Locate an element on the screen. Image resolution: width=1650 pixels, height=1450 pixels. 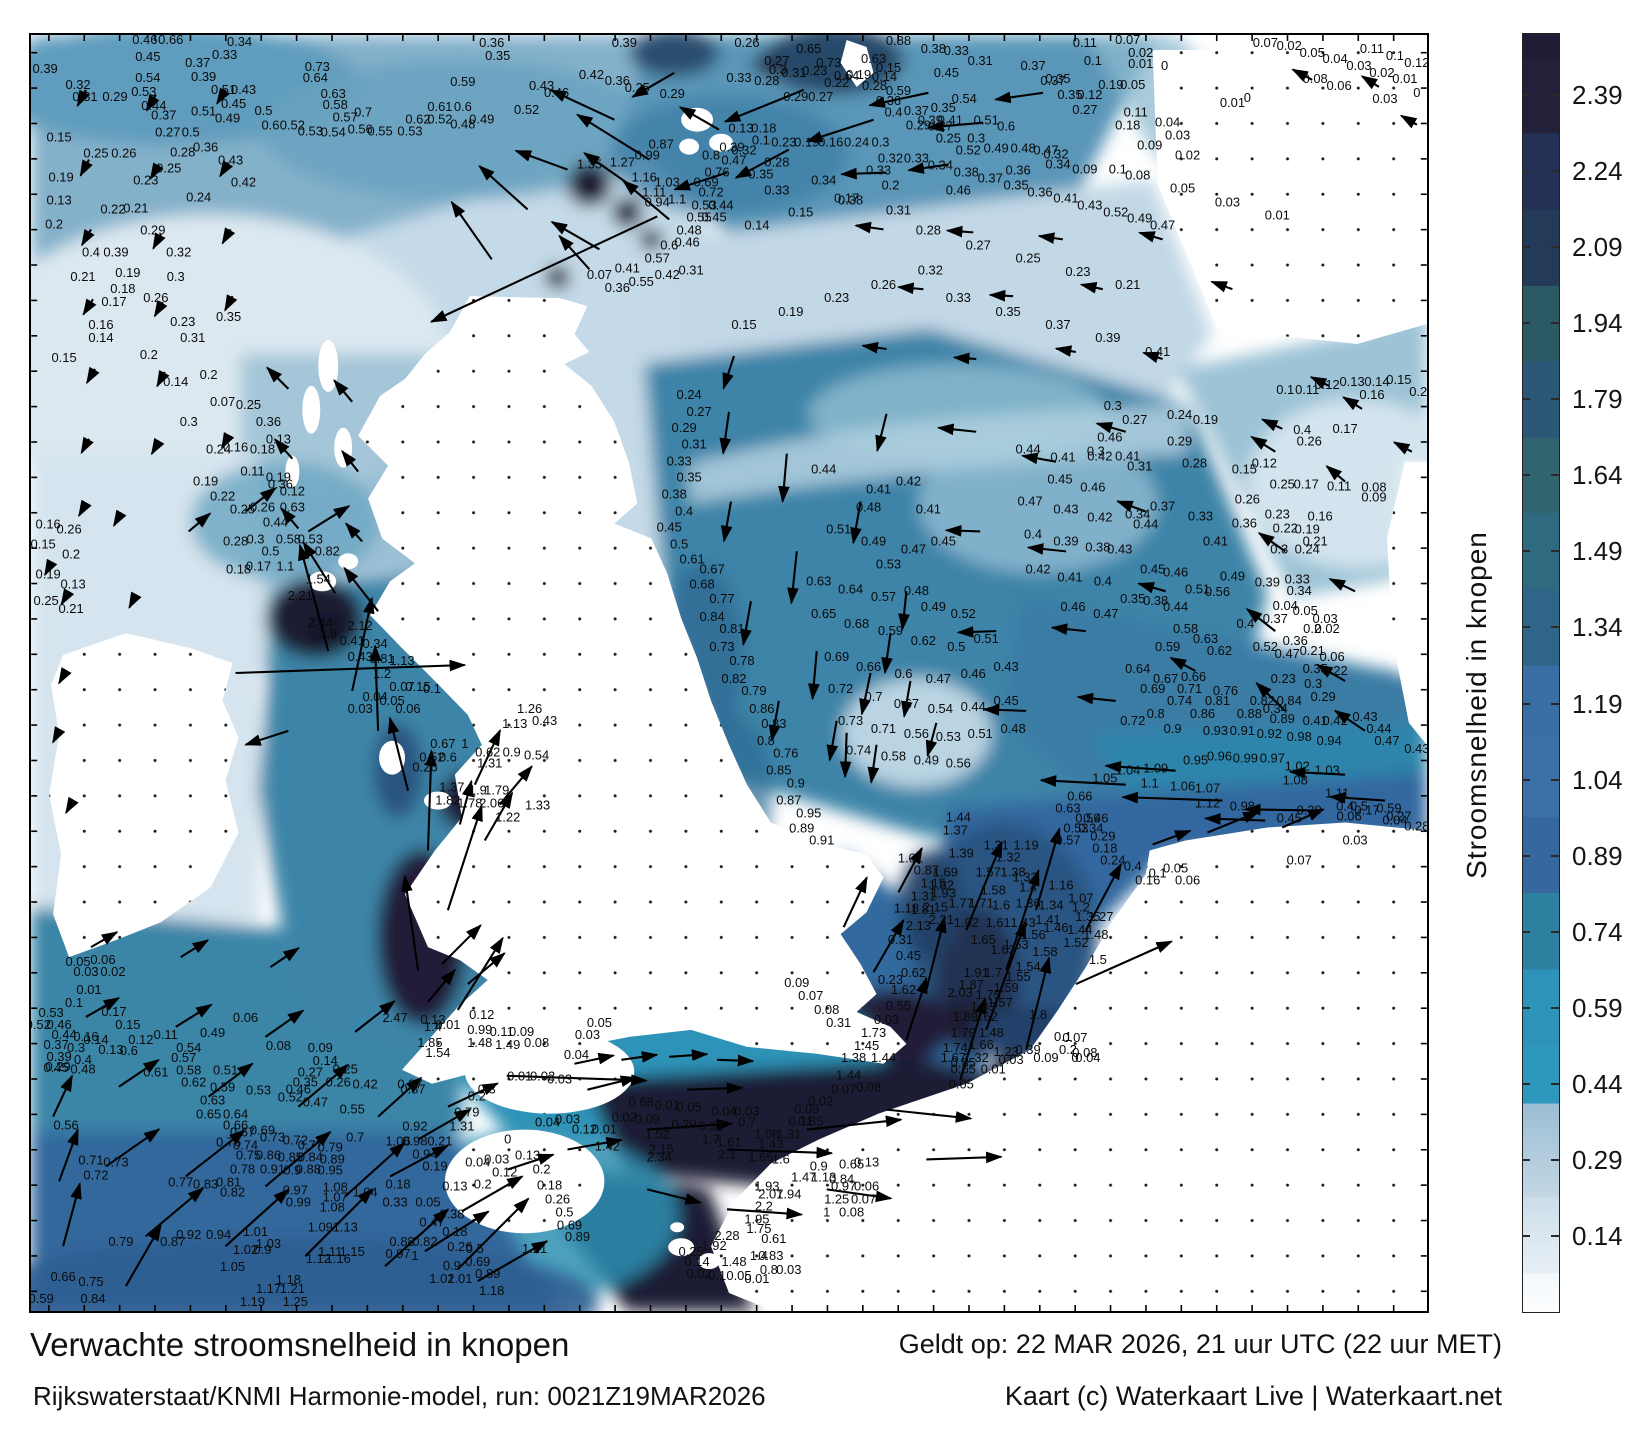
svg-text: 0.39 is located at coordinates (59, 1056).